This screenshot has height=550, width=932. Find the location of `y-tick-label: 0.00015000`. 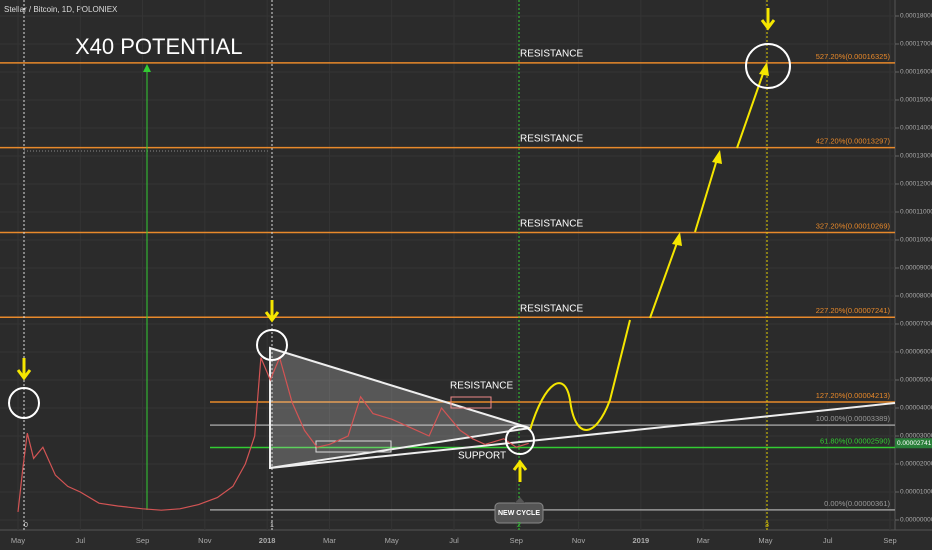

y-tick-label: 0.00015000 is located at coordinates (916, 100).